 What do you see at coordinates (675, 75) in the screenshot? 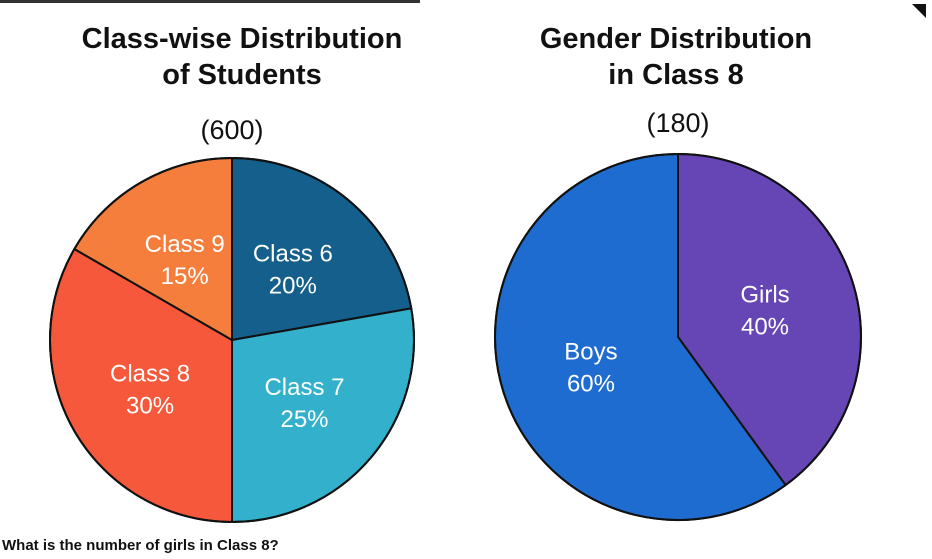
I see `right-chart-title-line-2: in Class 8` at bounding box center [675, 75].